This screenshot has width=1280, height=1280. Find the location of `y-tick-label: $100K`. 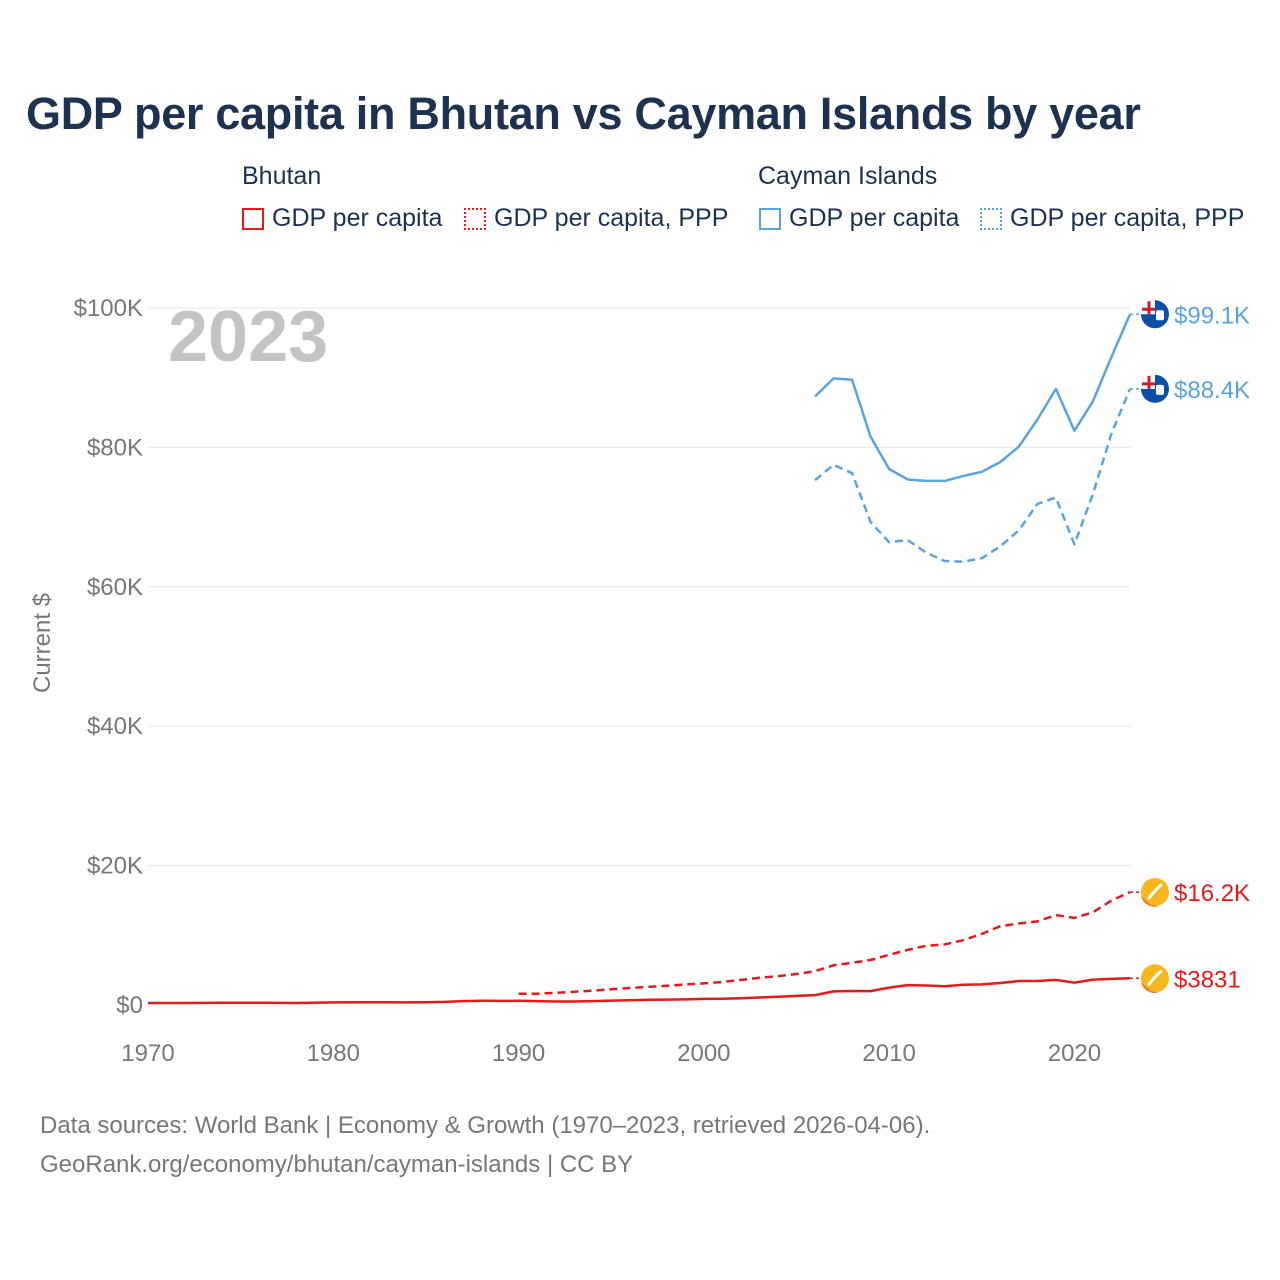

y-tick-label: $100K is located at coordinates (108, 308).